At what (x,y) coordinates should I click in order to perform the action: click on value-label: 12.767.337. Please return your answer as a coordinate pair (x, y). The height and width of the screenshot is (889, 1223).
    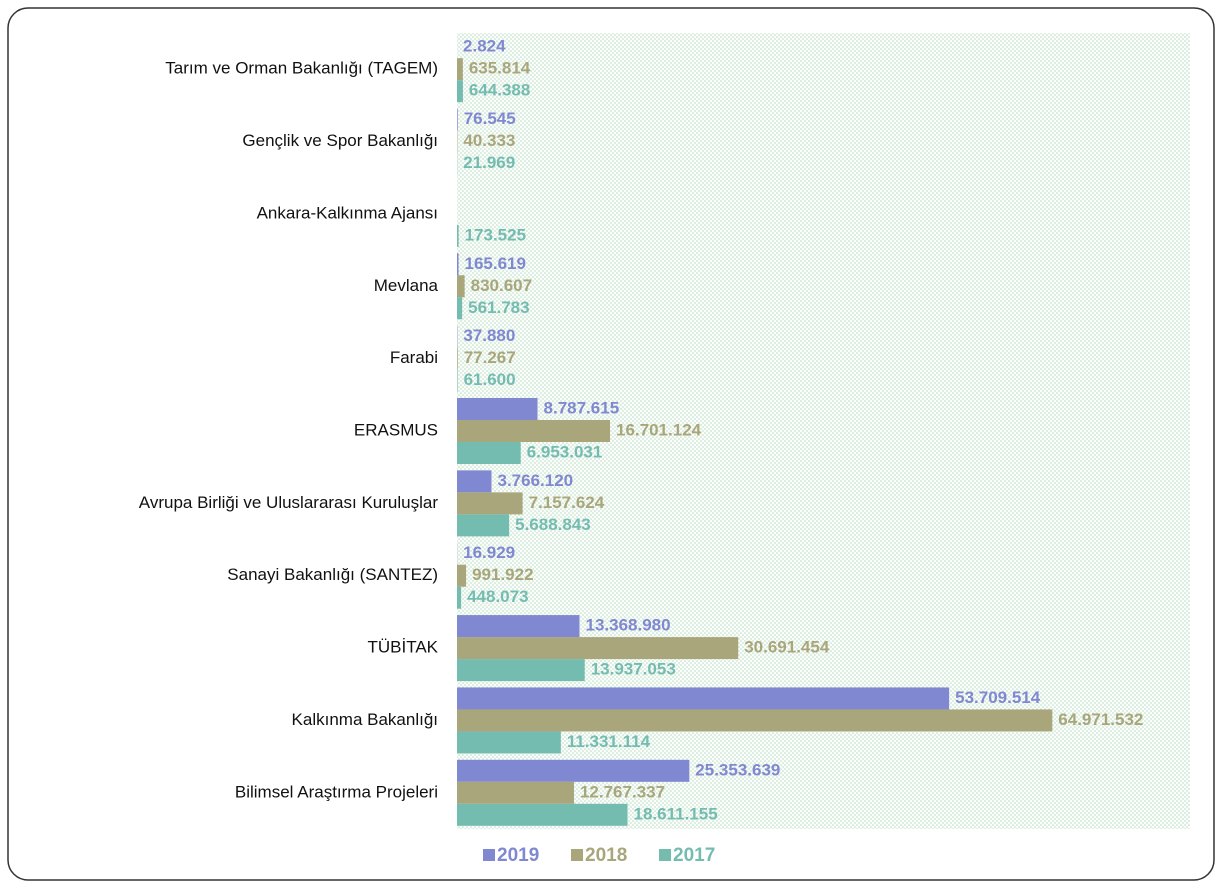
    Looking at the image, I should click on (622, 791).